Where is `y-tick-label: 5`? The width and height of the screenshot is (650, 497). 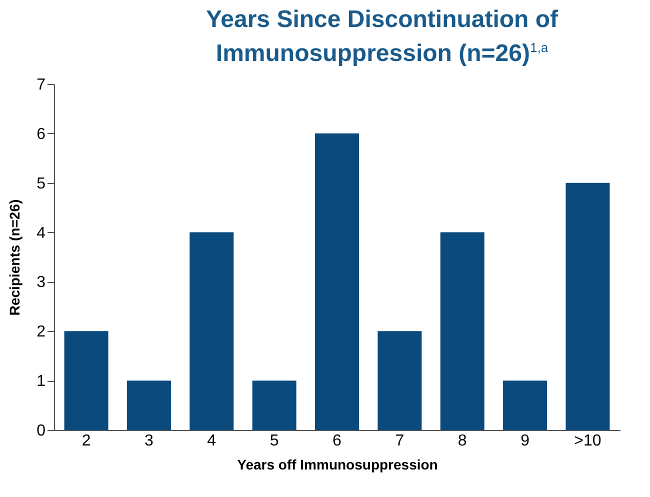 y-tick-label: 5 is located at coordinates (41, 183).